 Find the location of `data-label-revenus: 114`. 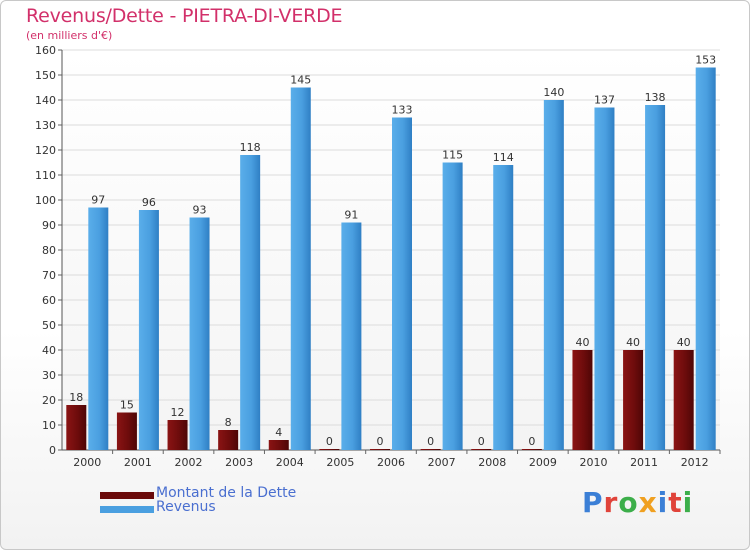

data-label-revenus: 114 is located at coordinates (503, 157).